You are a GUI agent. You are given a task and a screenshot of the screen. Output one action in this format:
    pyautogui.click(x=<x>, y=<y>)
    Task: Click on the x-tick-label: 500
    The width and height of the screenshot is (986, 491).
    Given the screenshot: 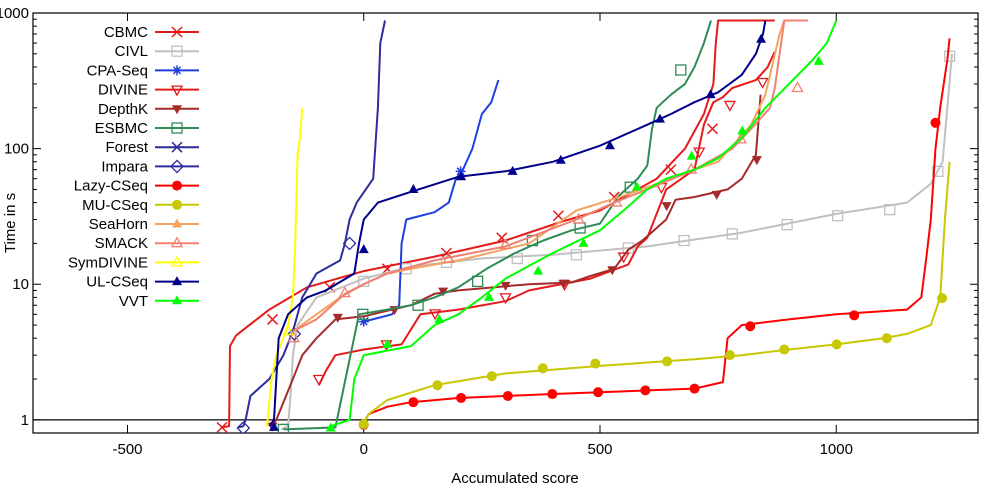 What is the action you would take?
    pyautogui.click(x=599, y=449)
    